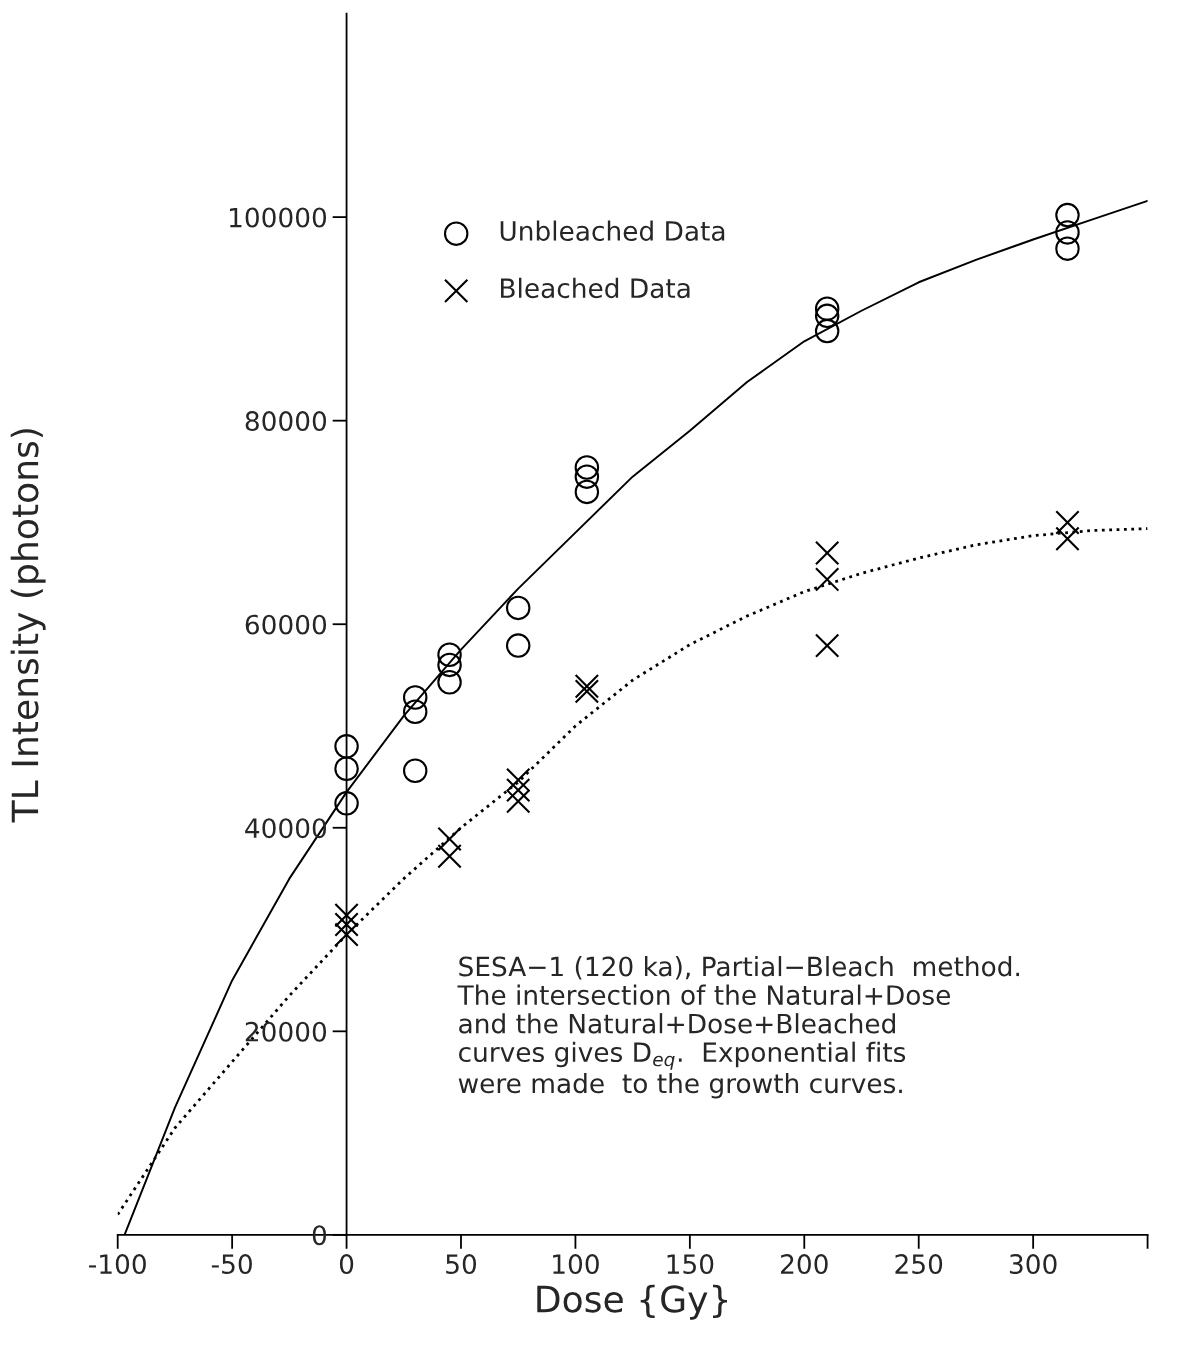  I want to click on x-tick-label: 250, so click(919, 1264).